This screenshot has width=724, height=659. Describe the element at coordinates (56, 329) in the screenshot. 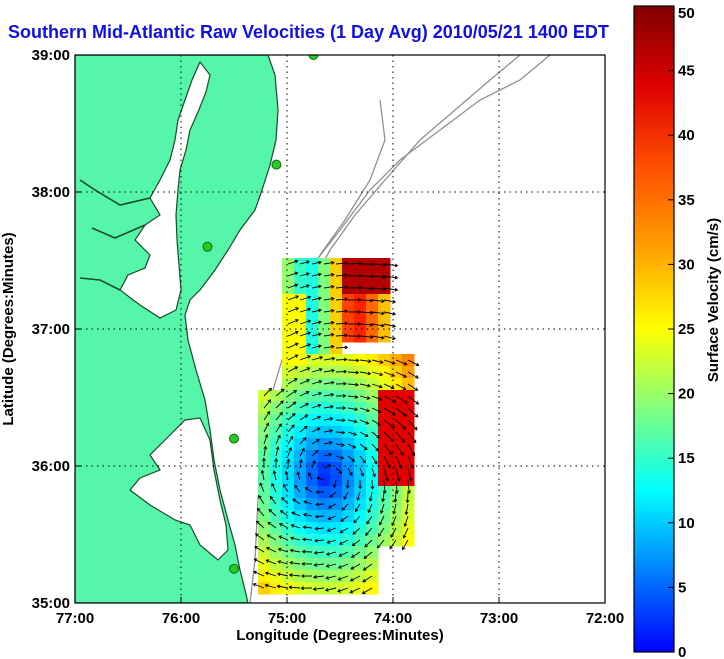

I see `y-axis-ticks: 39:00 38:00 37:00 36:00 35:00` at that location.